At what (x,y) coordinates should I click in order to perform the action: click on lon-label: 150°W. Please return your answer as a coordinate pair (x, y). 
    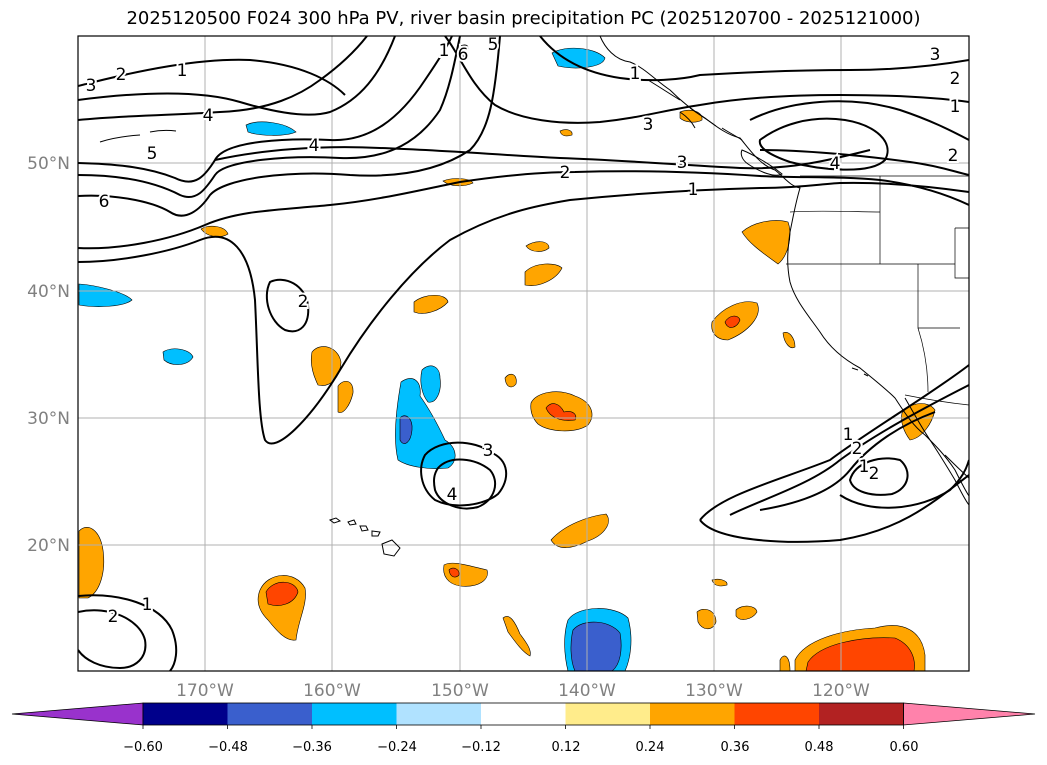
    Looking at the image, I should click on (460, 691).